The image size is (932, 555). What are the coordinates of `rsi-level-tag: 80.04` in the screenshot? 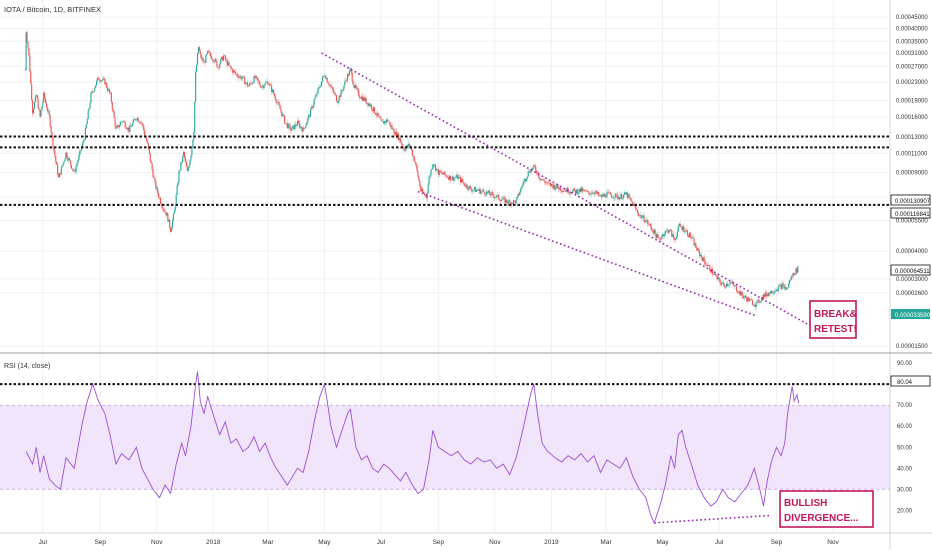 It's located at (910, 381).